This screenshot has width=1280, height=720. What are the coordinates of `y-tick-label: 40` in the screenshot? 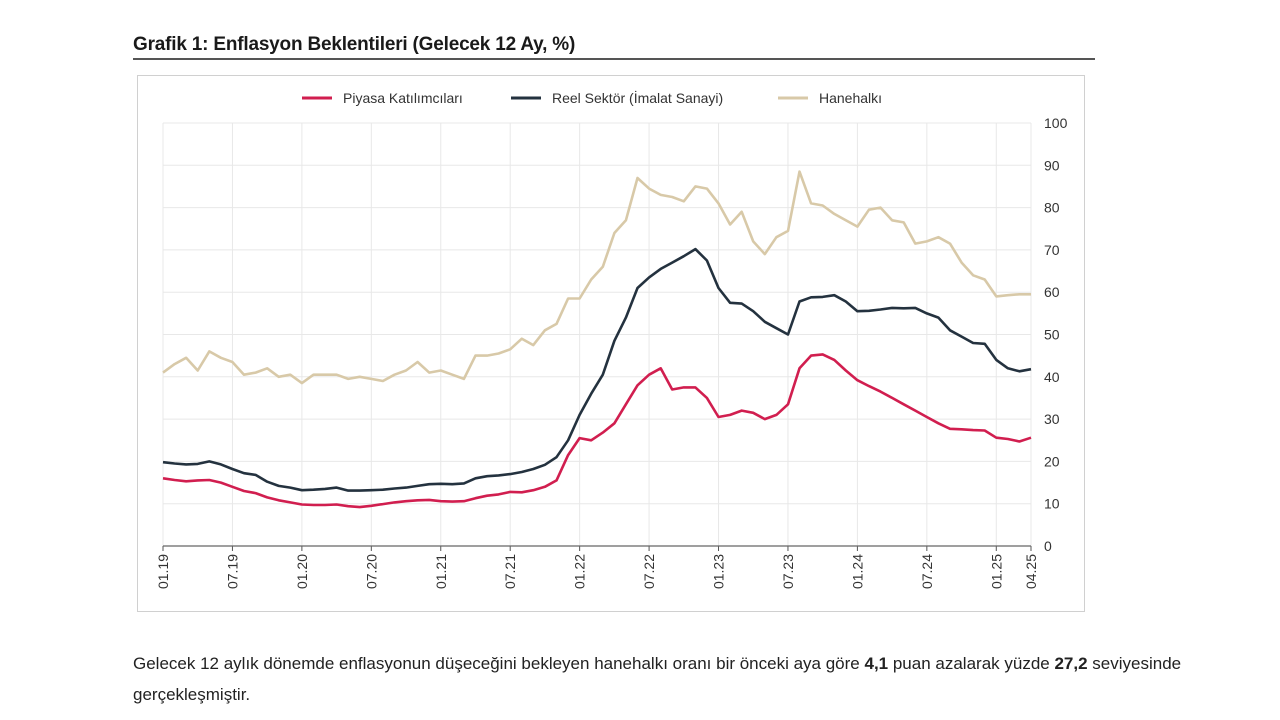 It's located at (1052, 377).